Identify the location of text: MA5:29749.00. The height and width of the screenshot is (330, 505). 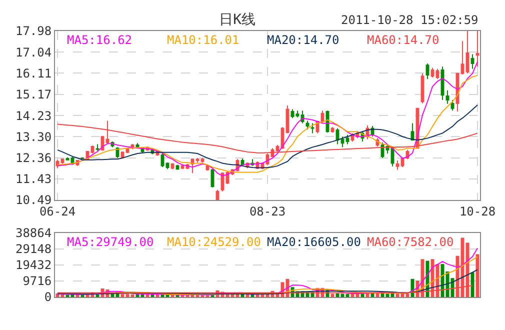
(110, 242).